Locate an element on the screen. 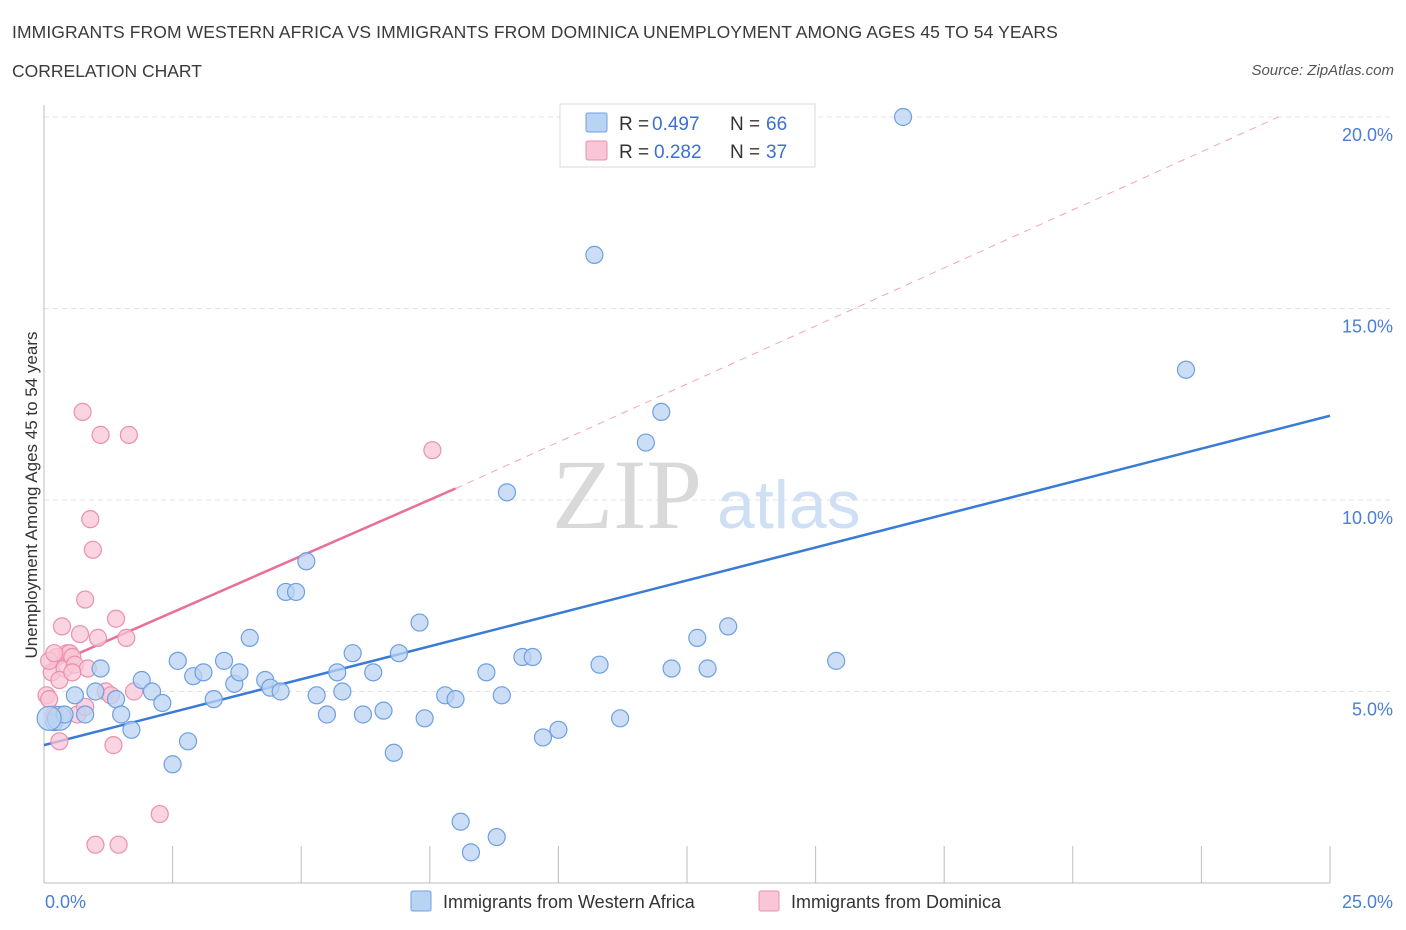 Image resolution: width=1406 pixels, height=930 pixels. watermark: ZIP atlas is located at coordinates (706, 494).